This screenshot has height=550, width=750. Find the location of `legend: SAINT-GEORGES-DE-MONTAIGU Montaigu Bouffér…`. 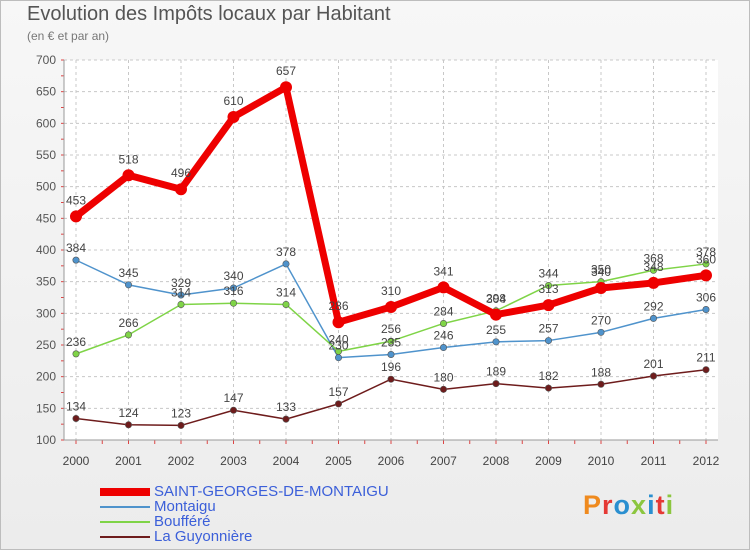

legend: SAINT-GEORGES-DE-MONTAIGU Montaigu Bouffér… is located at coordinates (244, 514).